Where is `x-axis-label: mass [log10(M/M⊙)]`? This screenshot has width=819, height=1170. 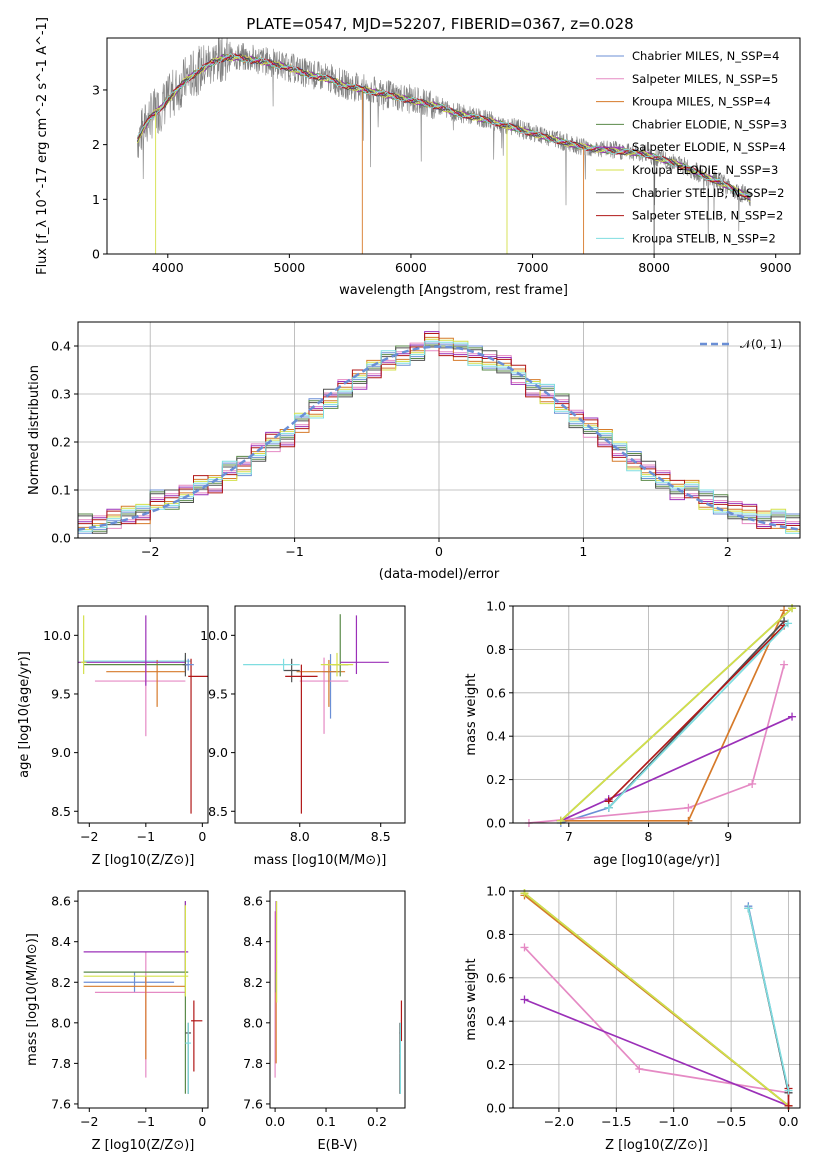
x-axis-label: mass [log10(M/M⊙)] is located at coordinates (320, 860).